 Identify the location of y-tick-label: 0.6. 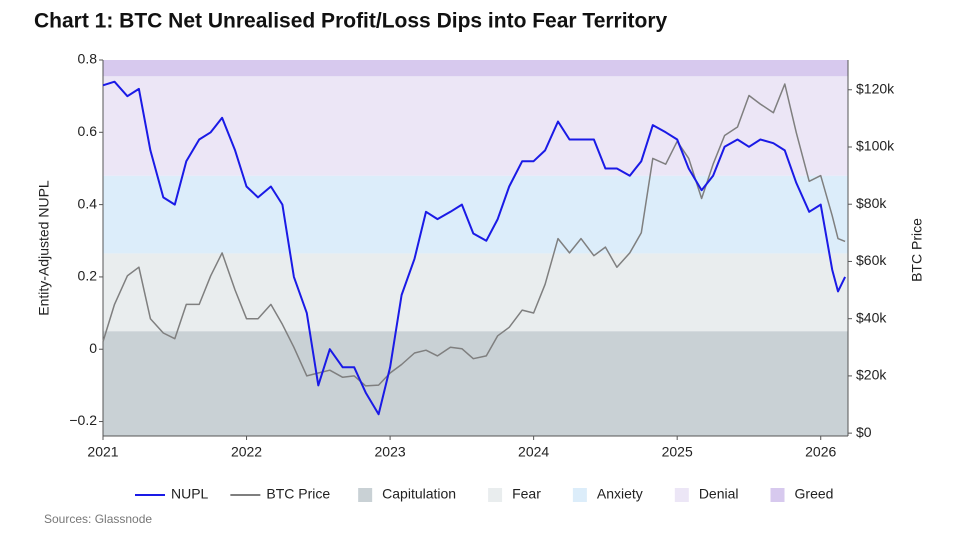
(88, 131).